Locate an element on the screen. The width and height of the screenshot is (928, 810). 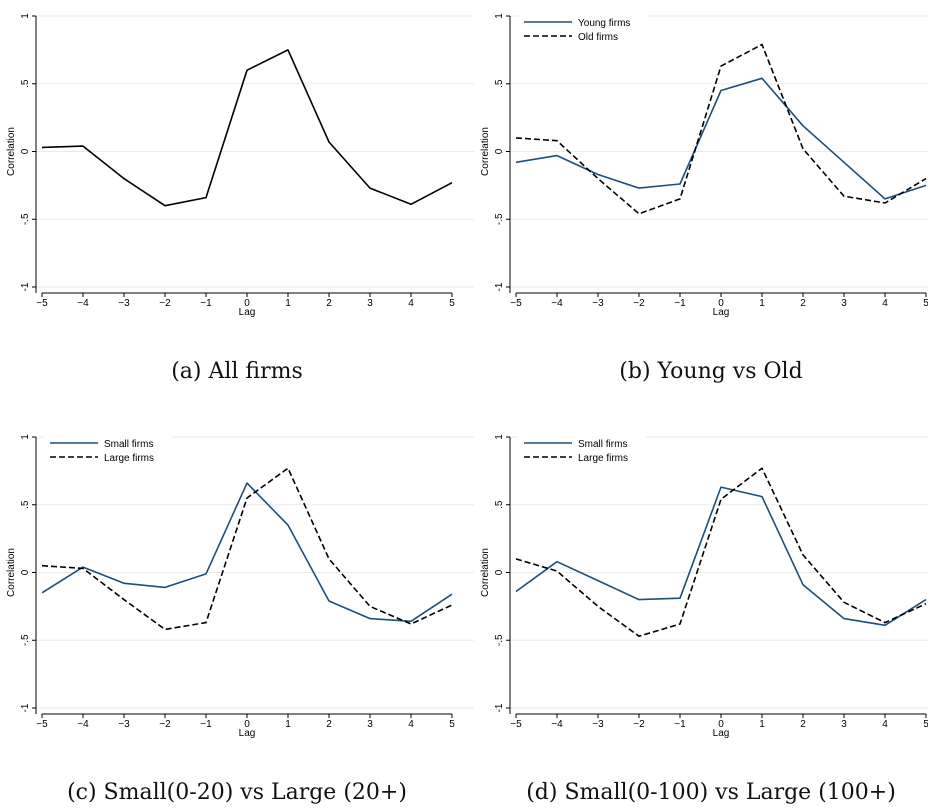
series-line-all is located at coordinates (247, 128).